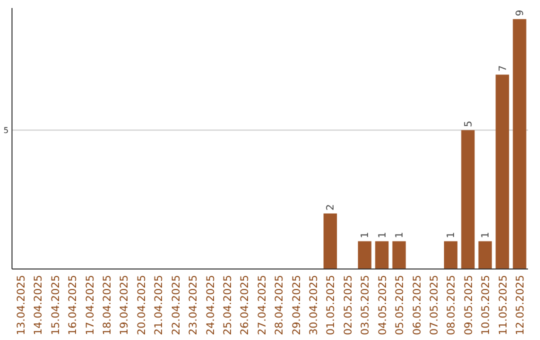 The height and width of the screenshot is (340, 540). What do you see at coordinates (503, 68) in the screenshot?
I see `data-label: 7` at bounding box center [503, 68].